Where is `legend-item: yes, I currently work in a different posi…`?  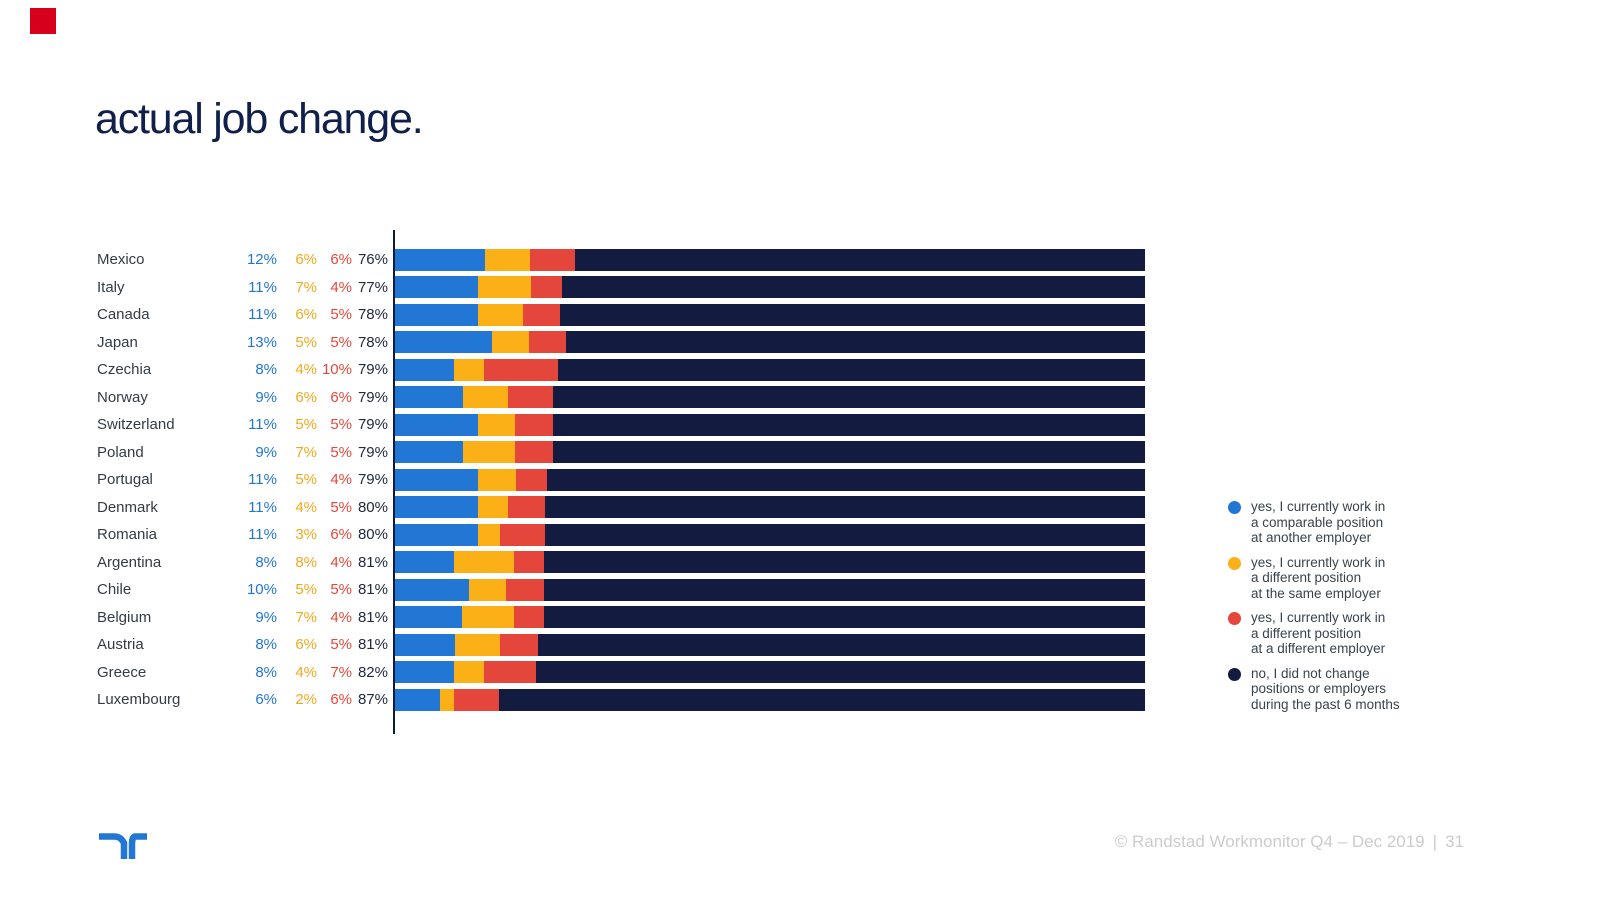 legend-item: yes, I currently work in a different posi… is located at coordinates (1314, 633).